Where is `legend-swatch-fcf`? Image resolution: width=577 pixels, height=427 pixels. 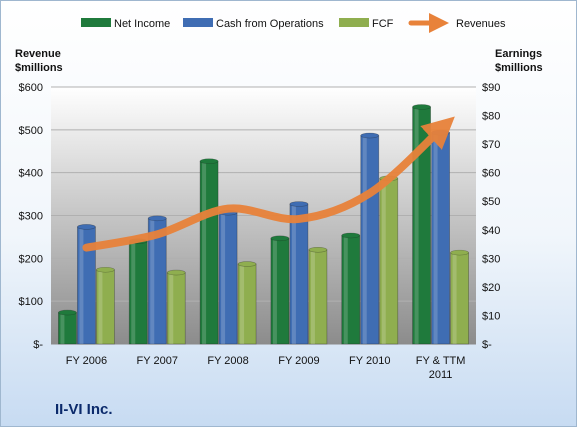
legend-swatch-fcf is located at coordinates (354, 22).